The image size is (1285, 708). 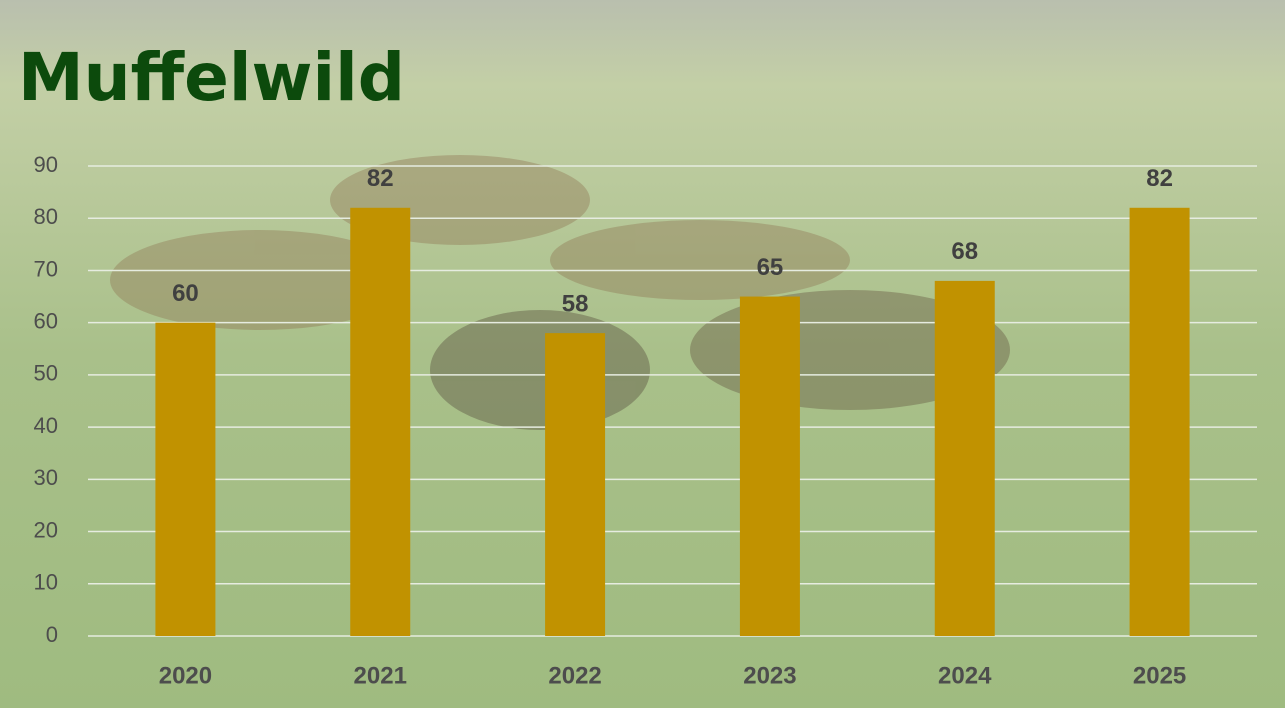 What do you see at coordinates (380, 675) in the screenshot?
I see `x-tick-label: 2021` at bounding box center [380, 675].